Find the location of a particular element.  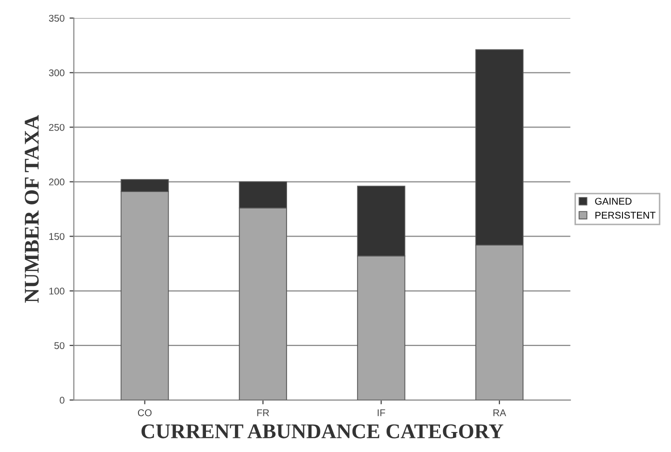

legend-label: PERSISTENT is located at coordinates (625, 215).